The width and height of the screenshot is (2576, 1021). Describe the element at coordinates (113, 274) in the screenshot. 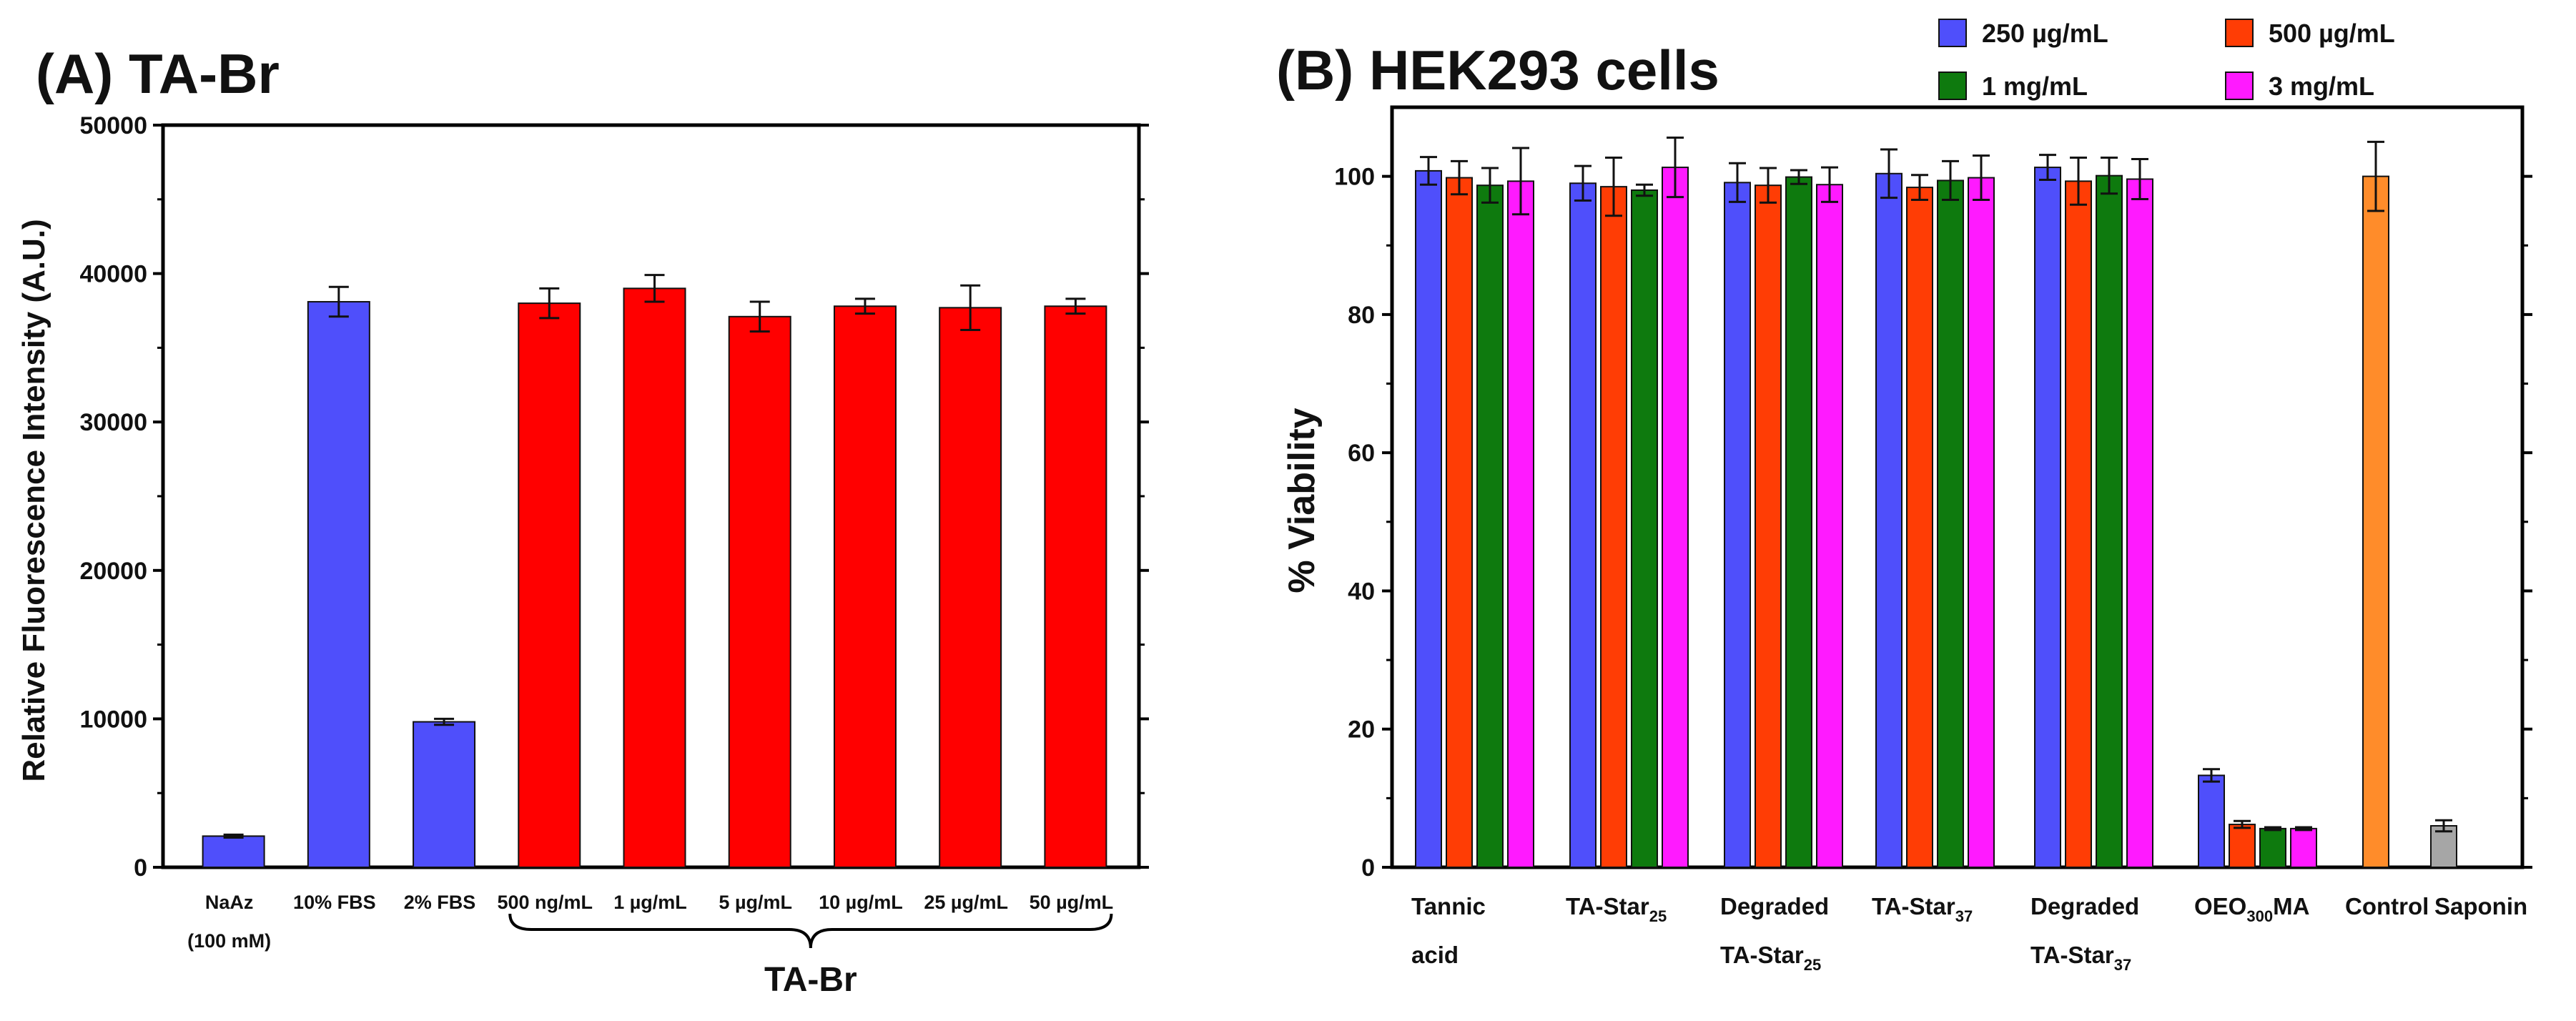

I see `y-tick-label: 40000` at that location.